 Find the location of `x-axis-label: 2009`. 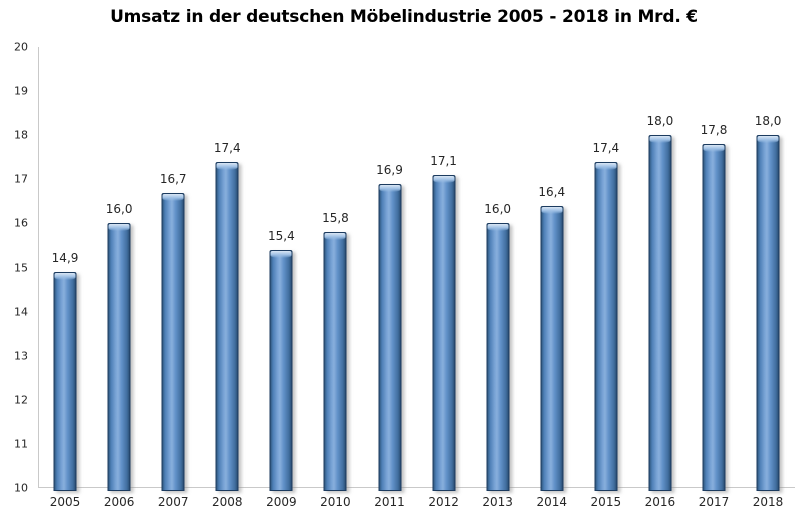

x-axis-label: 2009 is located at coordinates (281, 502).